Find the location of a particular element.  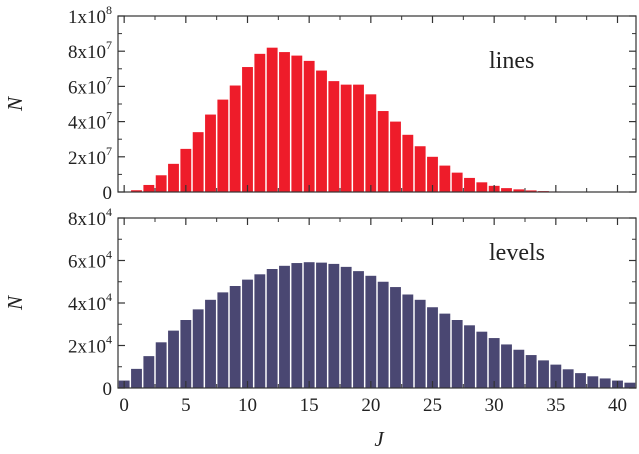

panel-label-lines: lines is located at coordinates (511, 61).